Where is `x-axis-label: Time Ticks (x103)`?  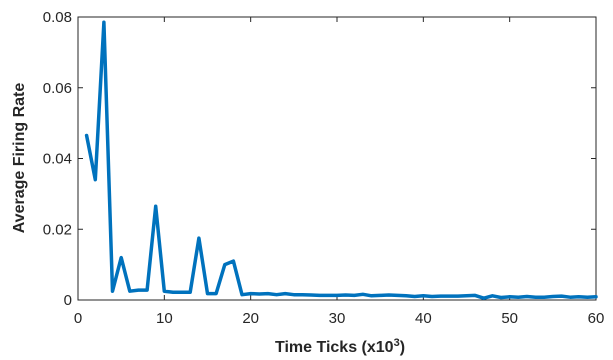 x-axis-label: Time Ticks (x103) is located at coordinates (340, 346).